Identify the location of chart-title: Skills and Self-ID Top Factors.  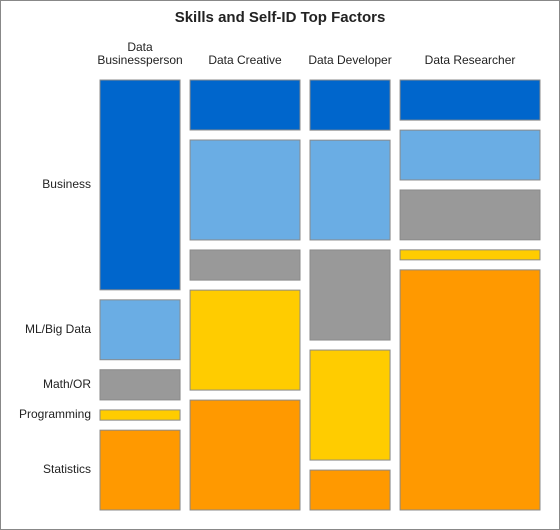
(280, 17).